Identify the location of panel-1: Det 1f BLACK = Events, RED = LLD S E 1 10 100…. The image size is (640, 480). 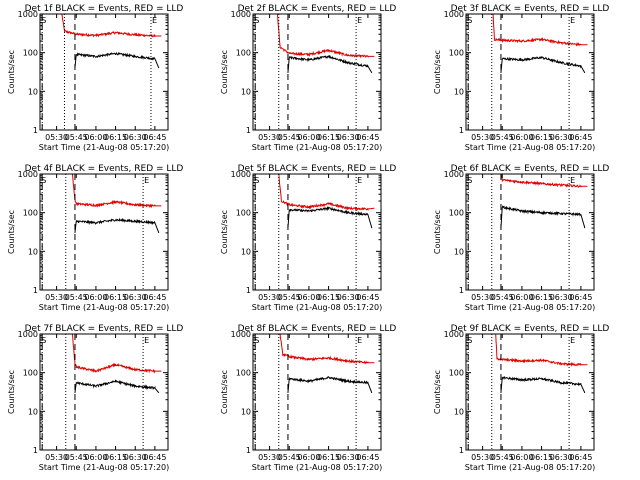
(95, 78).